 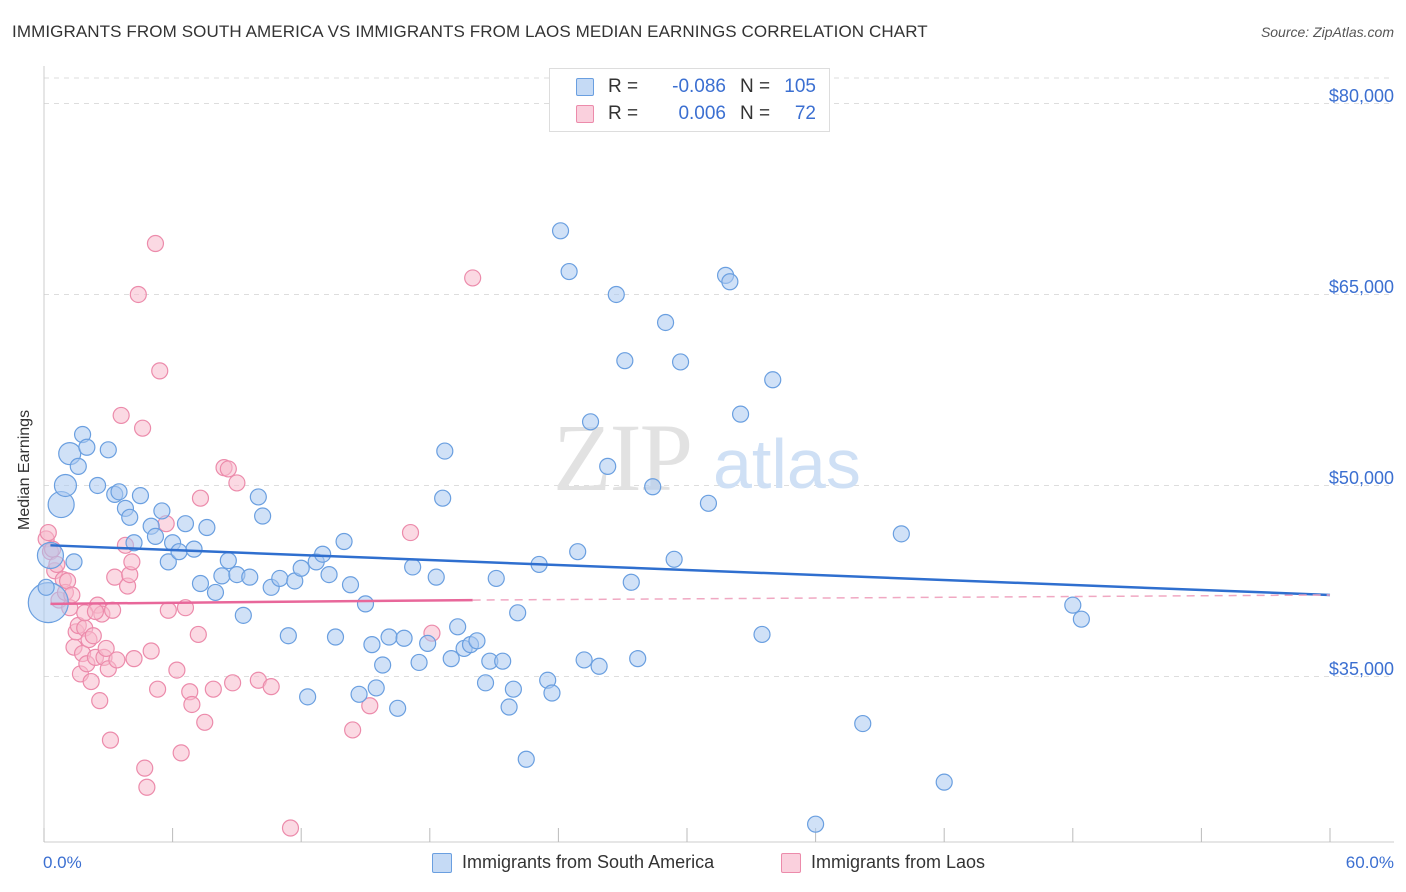 I want to click on watermark-atlas: atlas, so click(x=787, y=464).